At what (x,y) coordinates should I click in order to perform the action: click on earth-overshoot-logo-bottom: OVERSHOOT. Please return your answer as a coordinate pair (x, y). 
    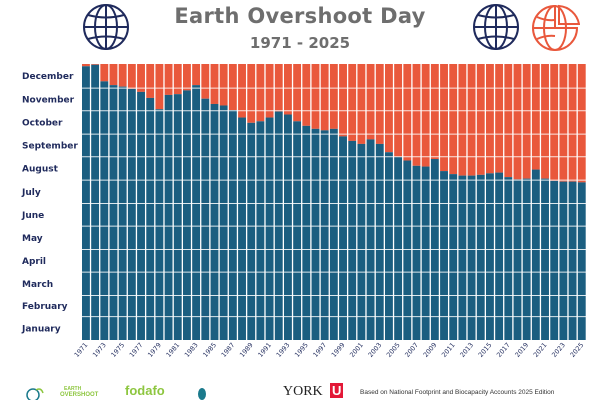
    Looking at the image, I should click on (79, 395).